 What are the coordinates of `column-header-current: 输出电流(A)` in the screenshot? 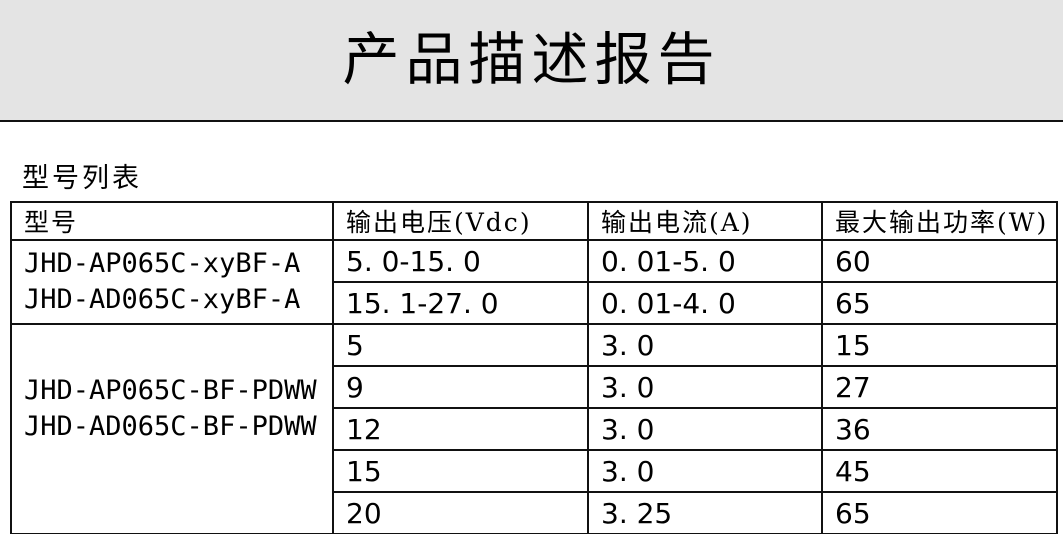 It's located at (705, 221).